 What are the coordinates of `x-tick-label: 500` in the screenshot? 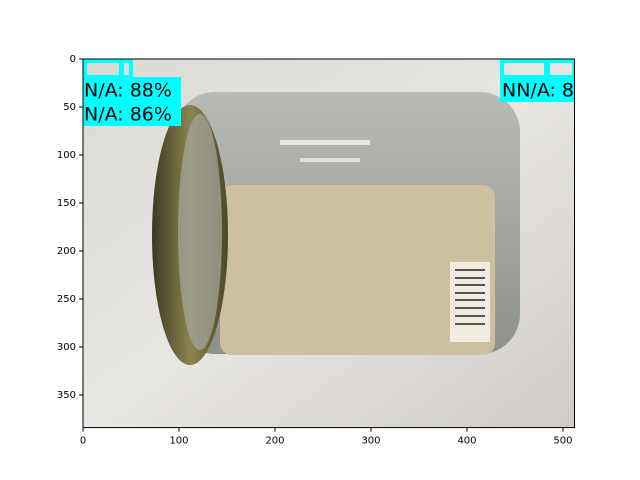 It's located at (562, 441).